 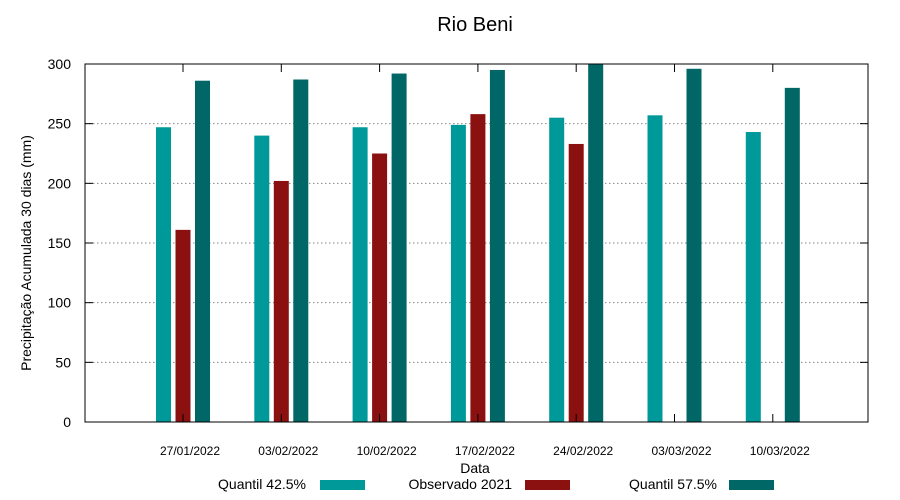 I want to click on y-tick-label: 100, so click(x=60, y=303).